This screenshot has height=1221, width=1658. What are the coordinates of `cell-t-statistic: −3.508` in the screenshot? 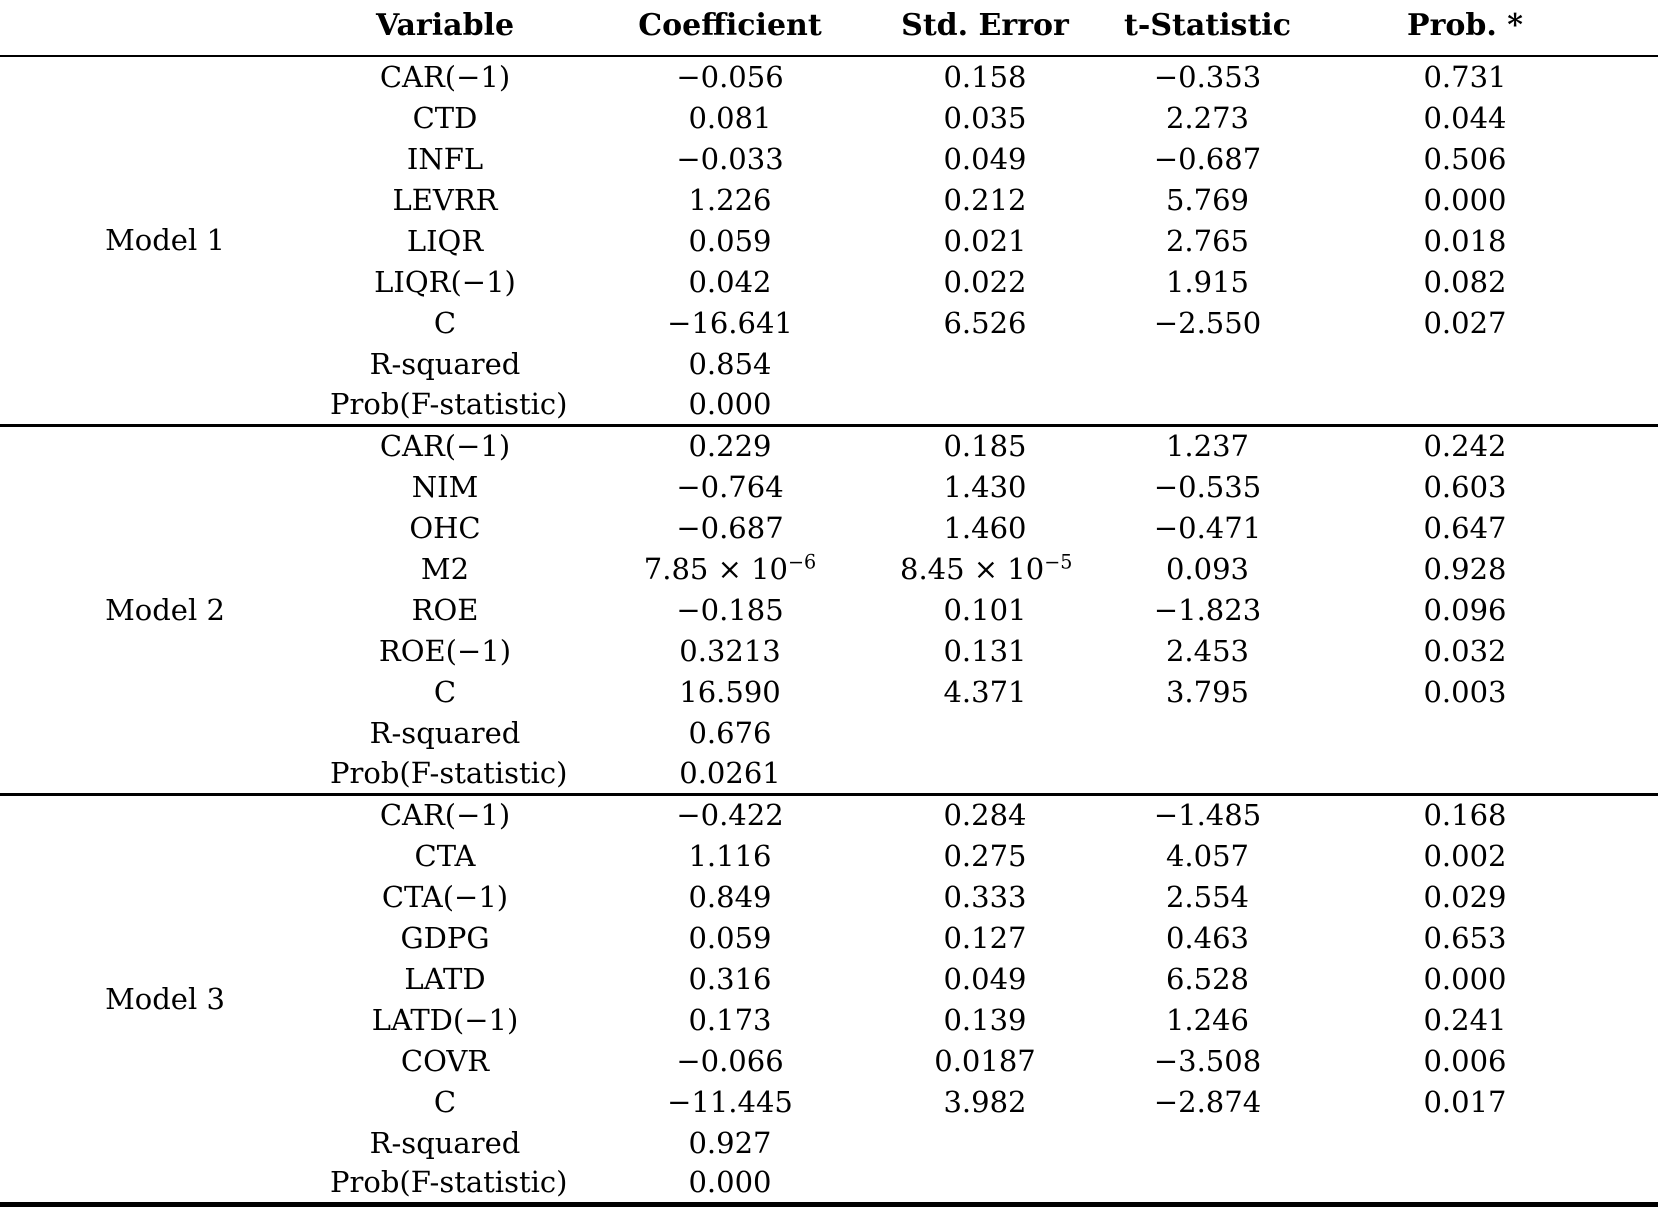 It's located at (1207, 1060).